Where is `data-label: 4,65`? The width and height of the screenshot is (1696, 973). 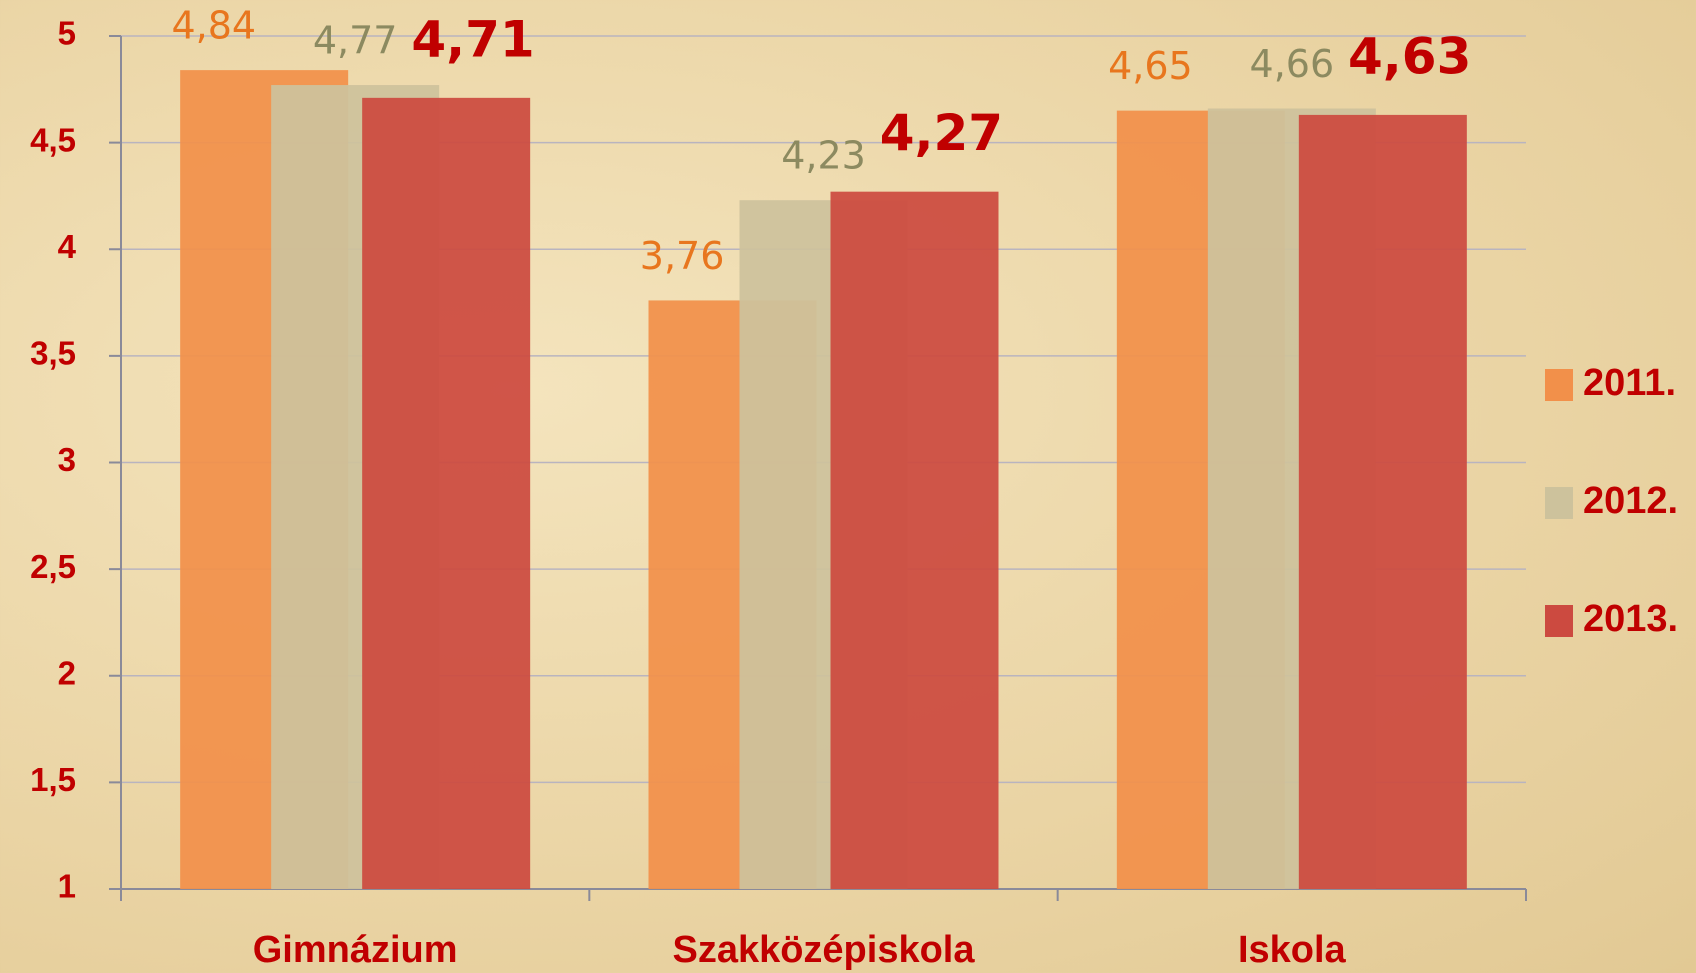
data-label: 4,65 is located at coordinates (1150, 66).